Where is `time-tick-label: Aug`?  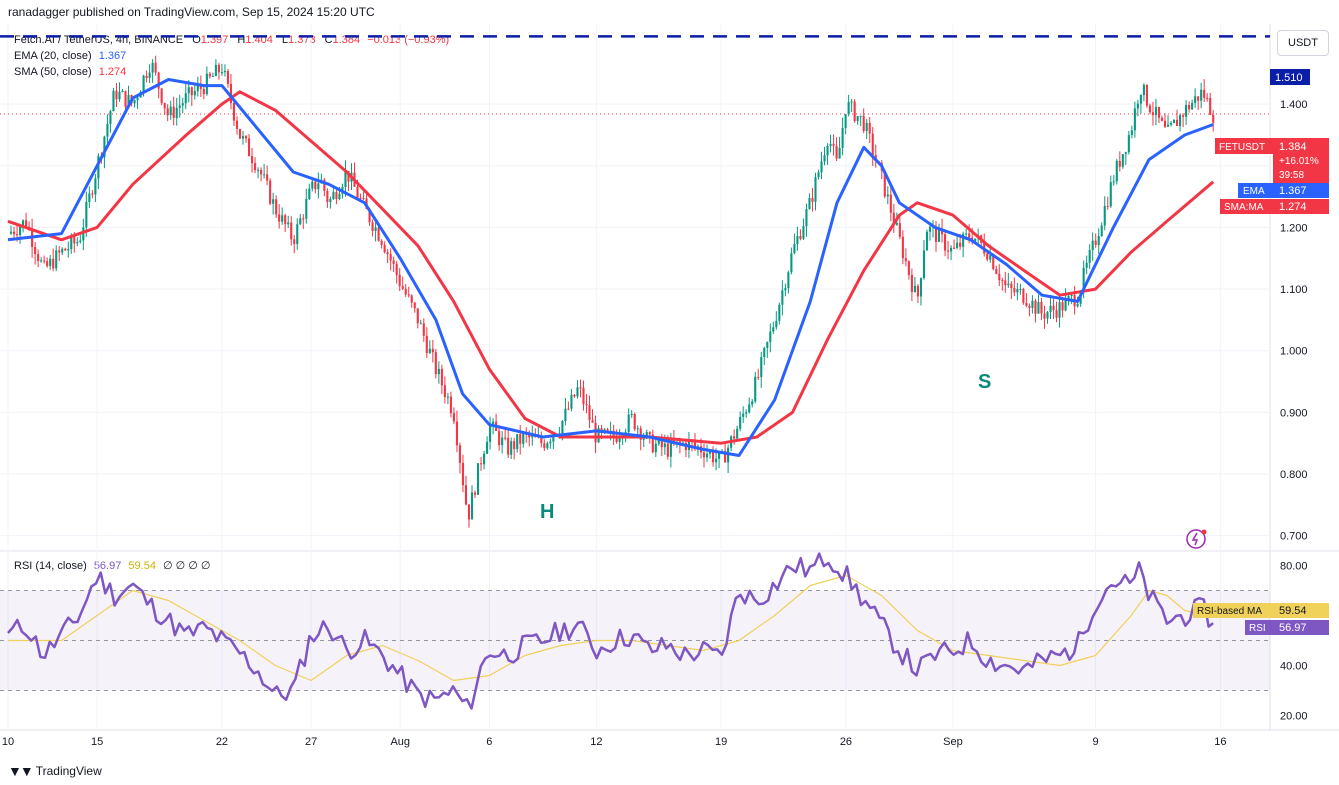 time-tick-label: Aug is located at coordinates (400, 742).